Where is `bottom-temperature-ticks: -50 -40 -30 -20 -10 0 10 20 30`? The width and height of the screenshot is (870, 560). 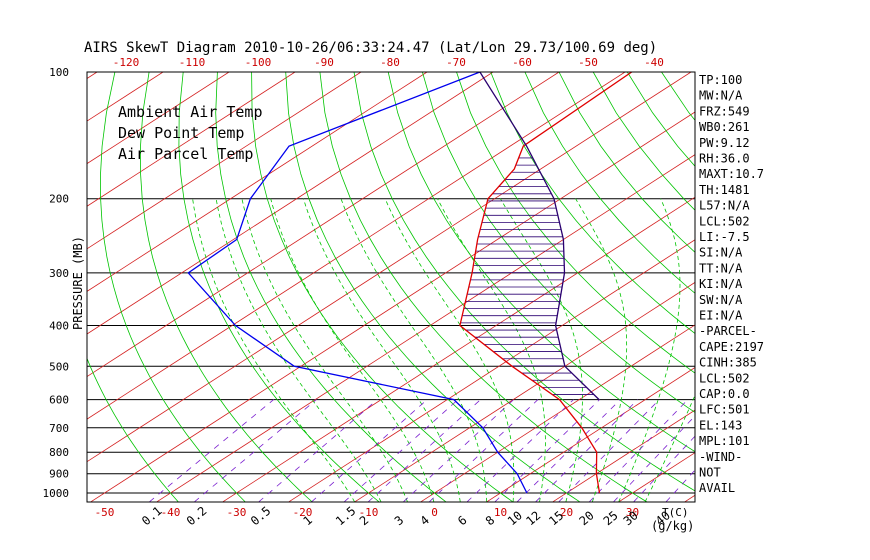
bottom-temperature-ticks: -50 -40 -30 -20 -10 0 10 20 30 is located at coordinates (367, 512).